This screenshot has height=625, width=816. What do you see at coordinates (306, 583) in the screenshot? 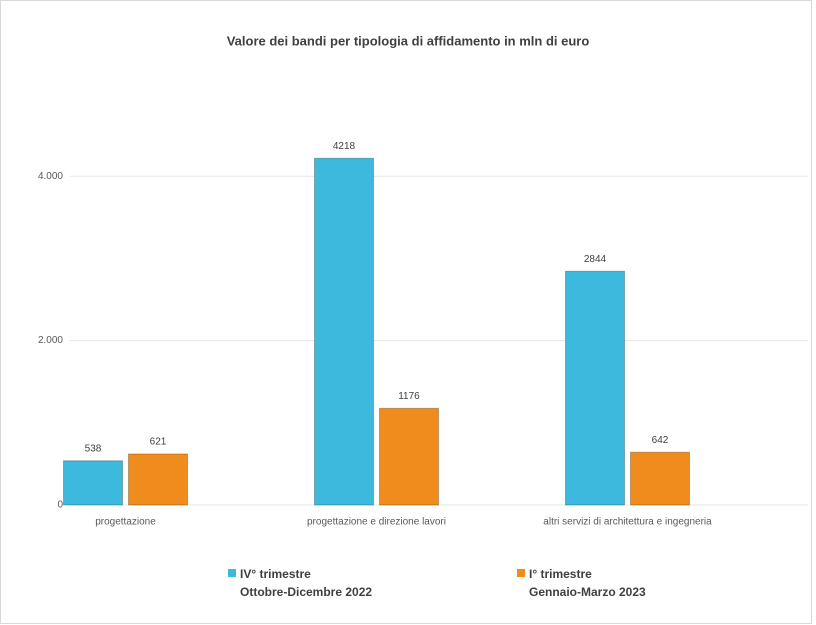
I see `legend-label: IV° trimestre Ottobre-Dicembre 2022` at bounding box center [306, 583].